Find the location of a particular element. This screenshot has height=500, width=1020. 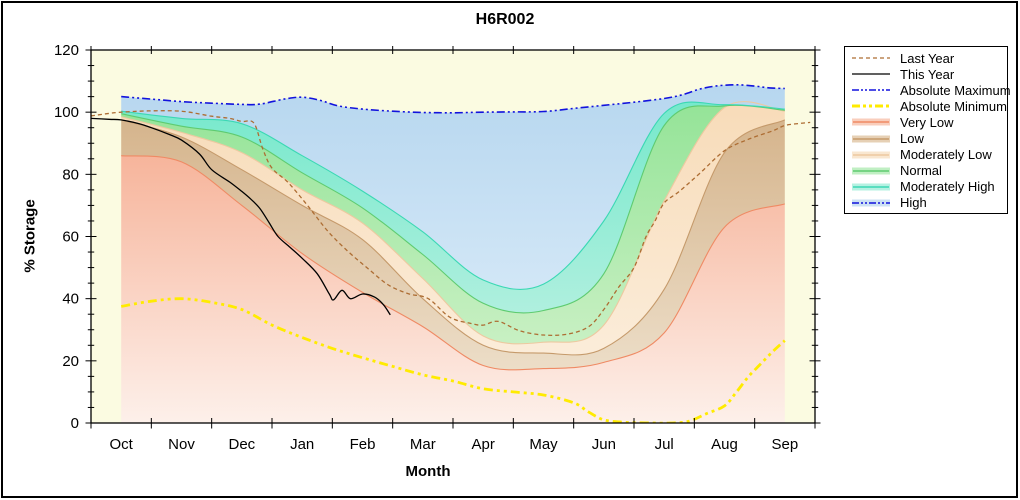

legend-label: High is located at coordinates (913, 203).